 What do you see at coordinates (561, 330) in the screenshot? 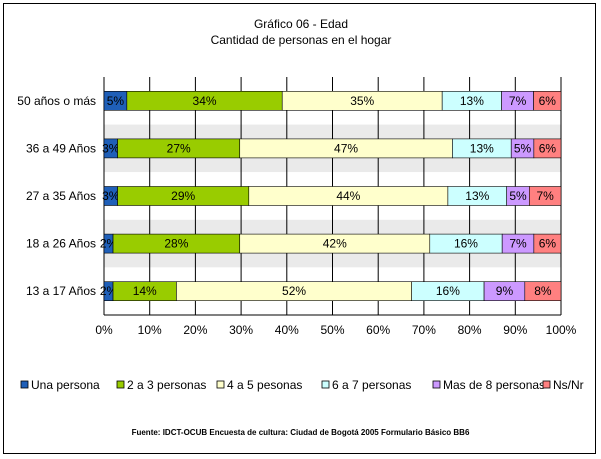
I see `x-tick-label: 100%` at bounding box center [561, 330].